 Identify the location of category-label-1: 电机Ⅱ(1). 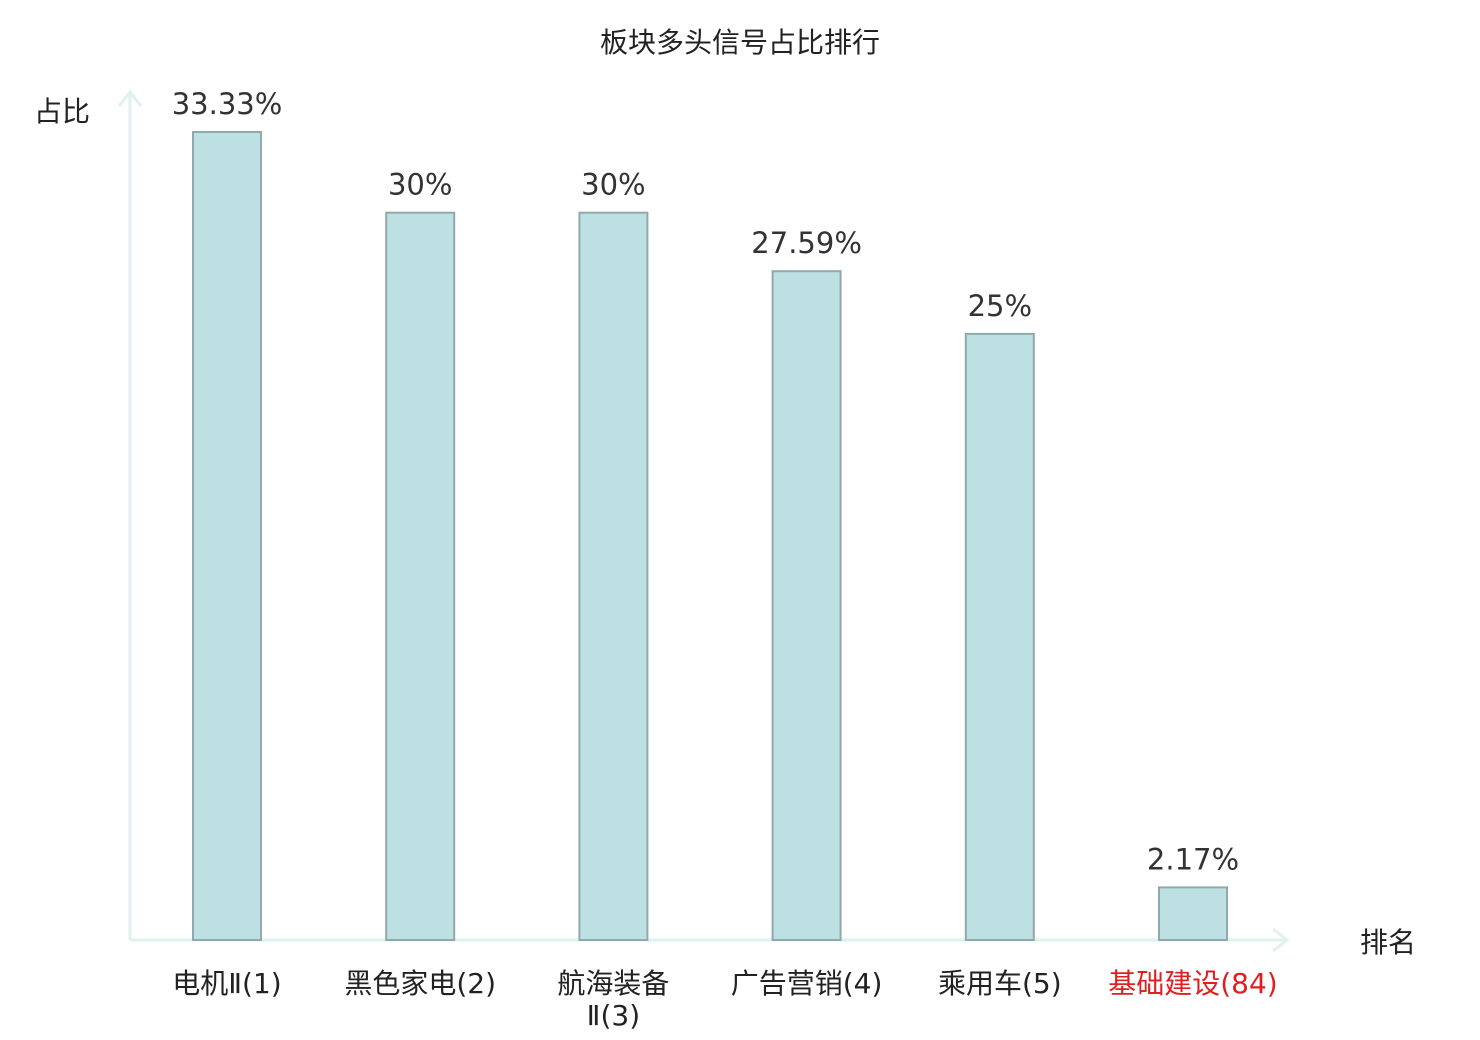
(226, 983).